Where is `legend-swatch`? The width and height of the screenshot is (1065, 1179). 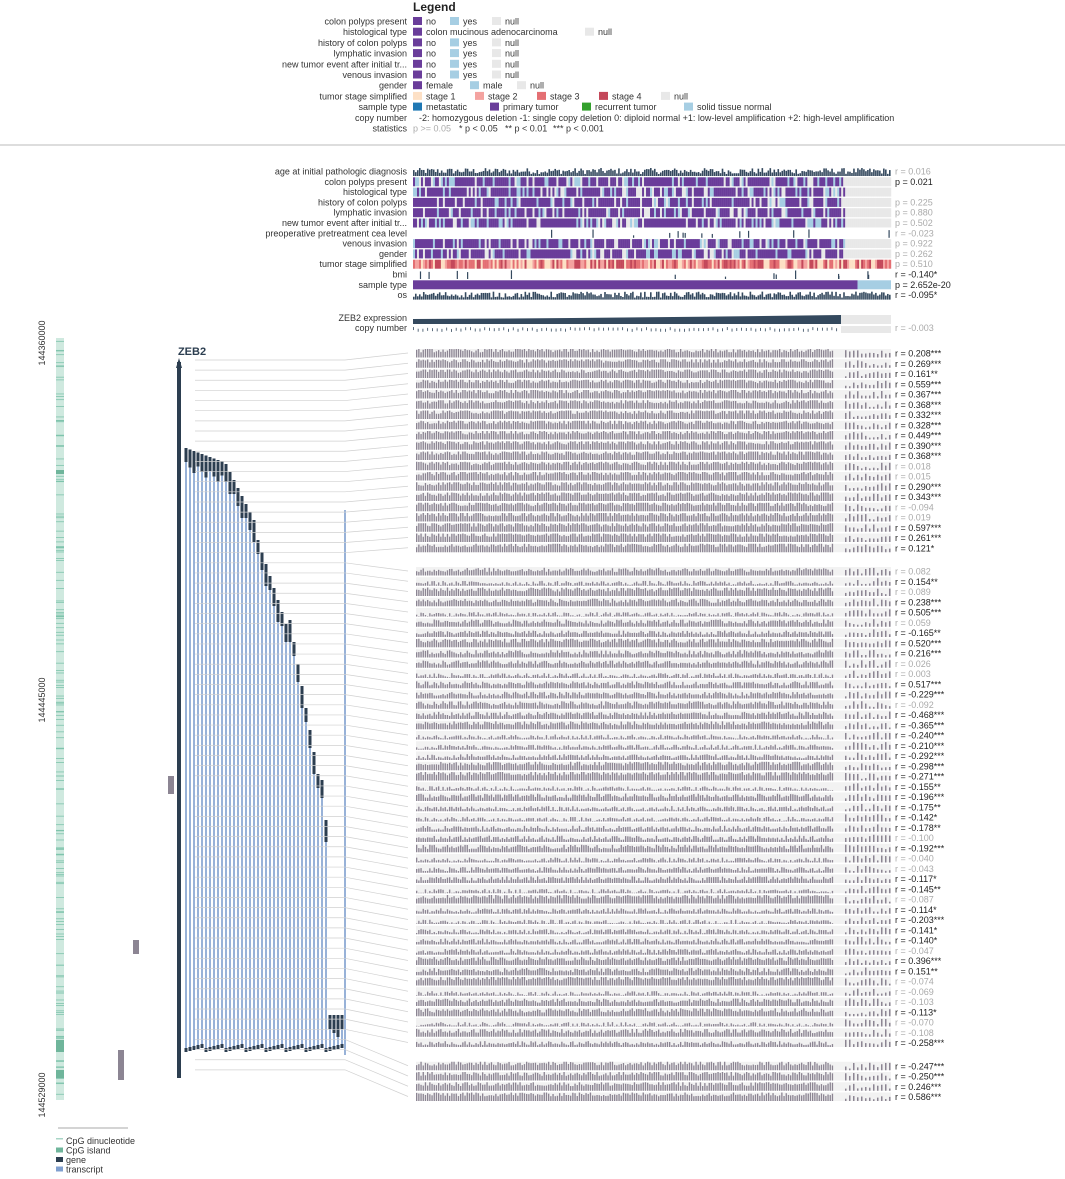 legend-swatch is located at coordinates (454, 42).